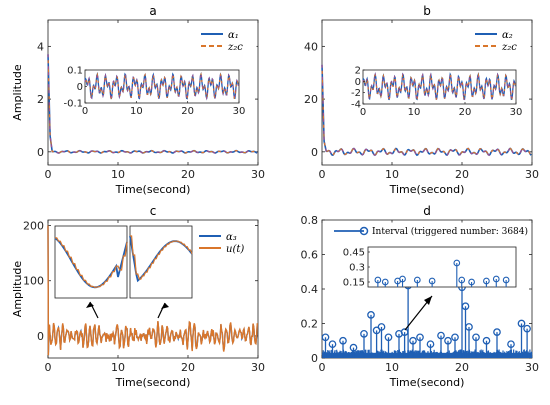 The height and width of the screenshot is (405, 550). What do you see at coordinates (33, 226) in the screenshot?
I see `y-tick-label: 200` at bounding box center [33, 226].